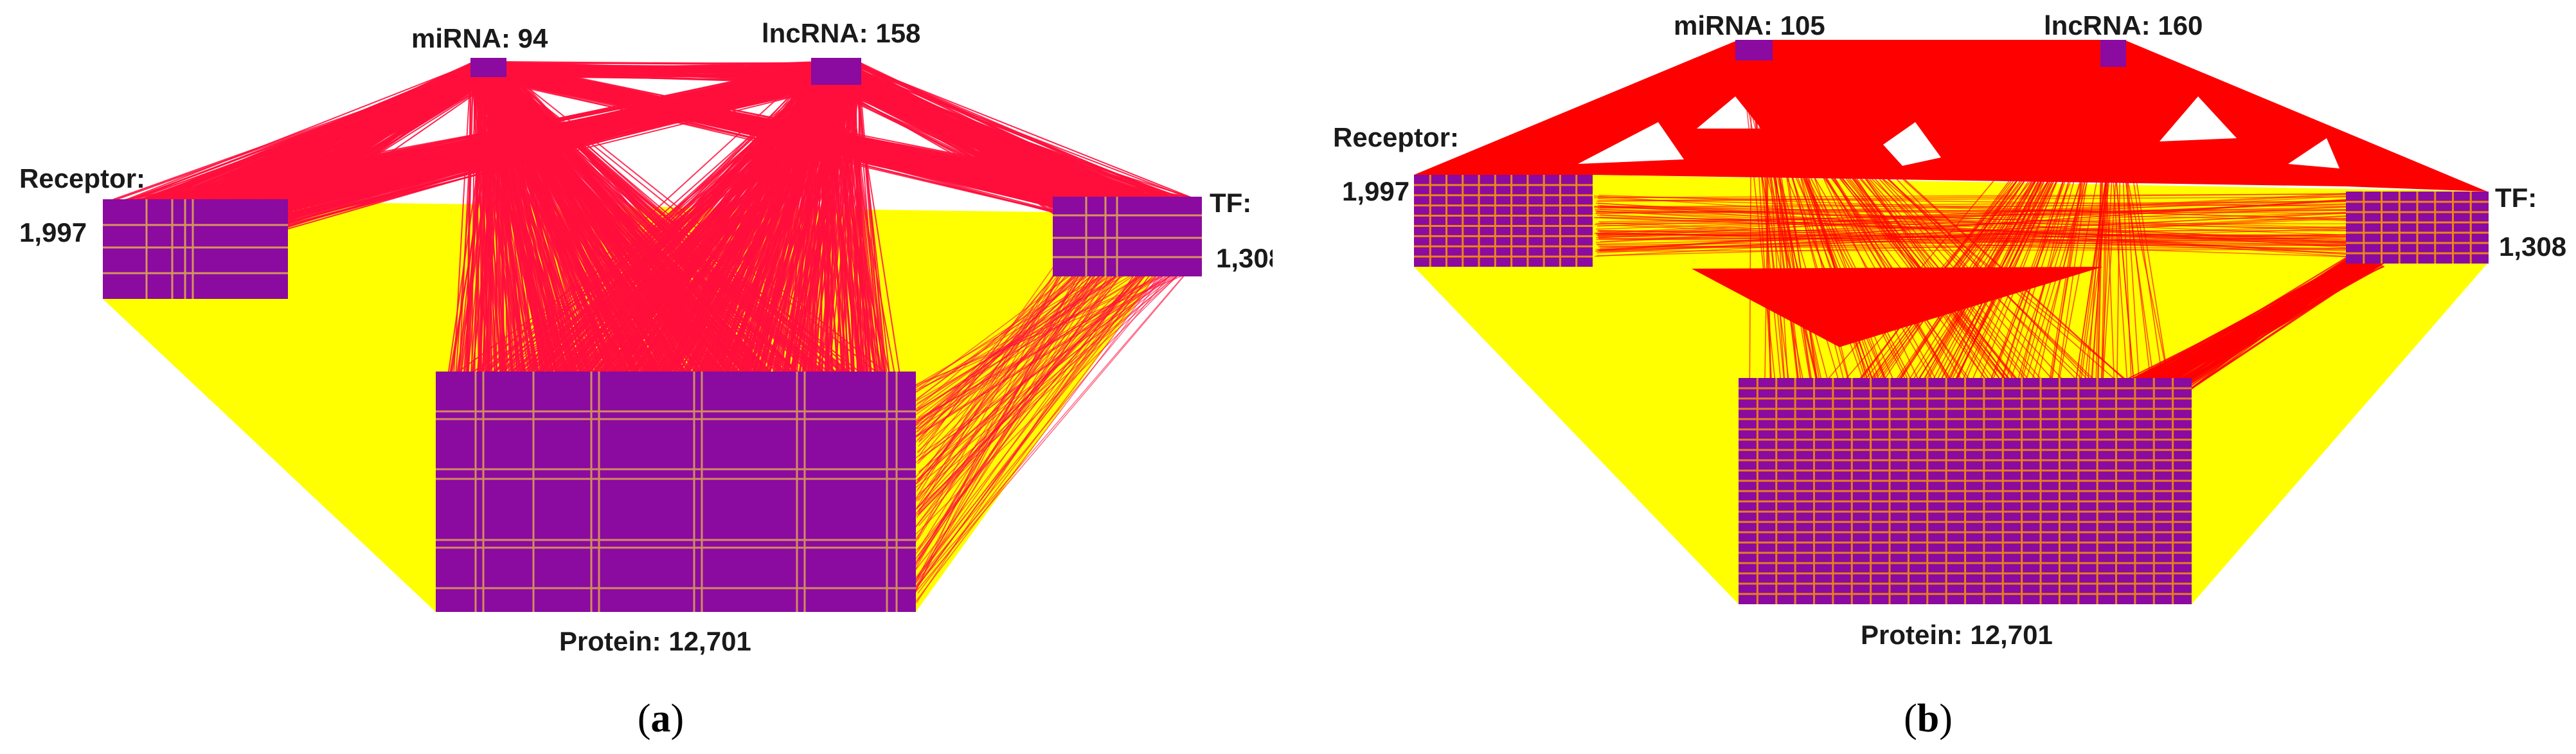 The height and width of the screenshot is (754, 2576). I want to click on panel-b-node-mirna, so click(1754, 50).